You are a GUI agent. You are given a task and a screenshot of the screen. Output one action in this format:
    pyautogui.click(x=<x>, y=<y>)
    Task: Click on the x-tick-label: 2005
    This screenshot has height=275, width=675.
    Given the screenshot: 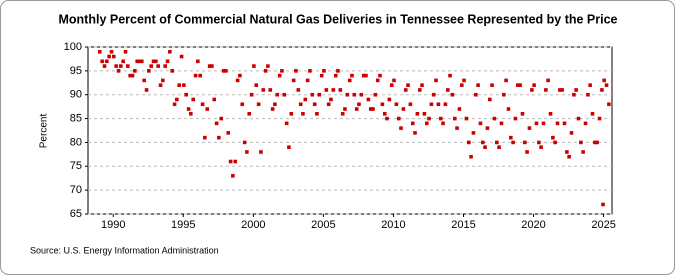 What is the action you would take?
    pyautogui.click(x=323, y=225)
    